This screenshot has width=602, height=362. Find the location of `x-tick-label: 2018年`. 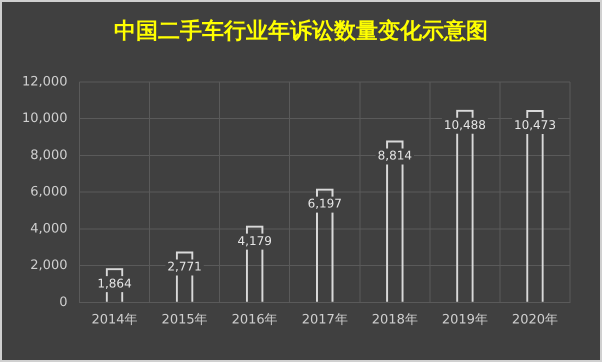

x-tick-label: 2018年 is located at coordinates (395, 320).